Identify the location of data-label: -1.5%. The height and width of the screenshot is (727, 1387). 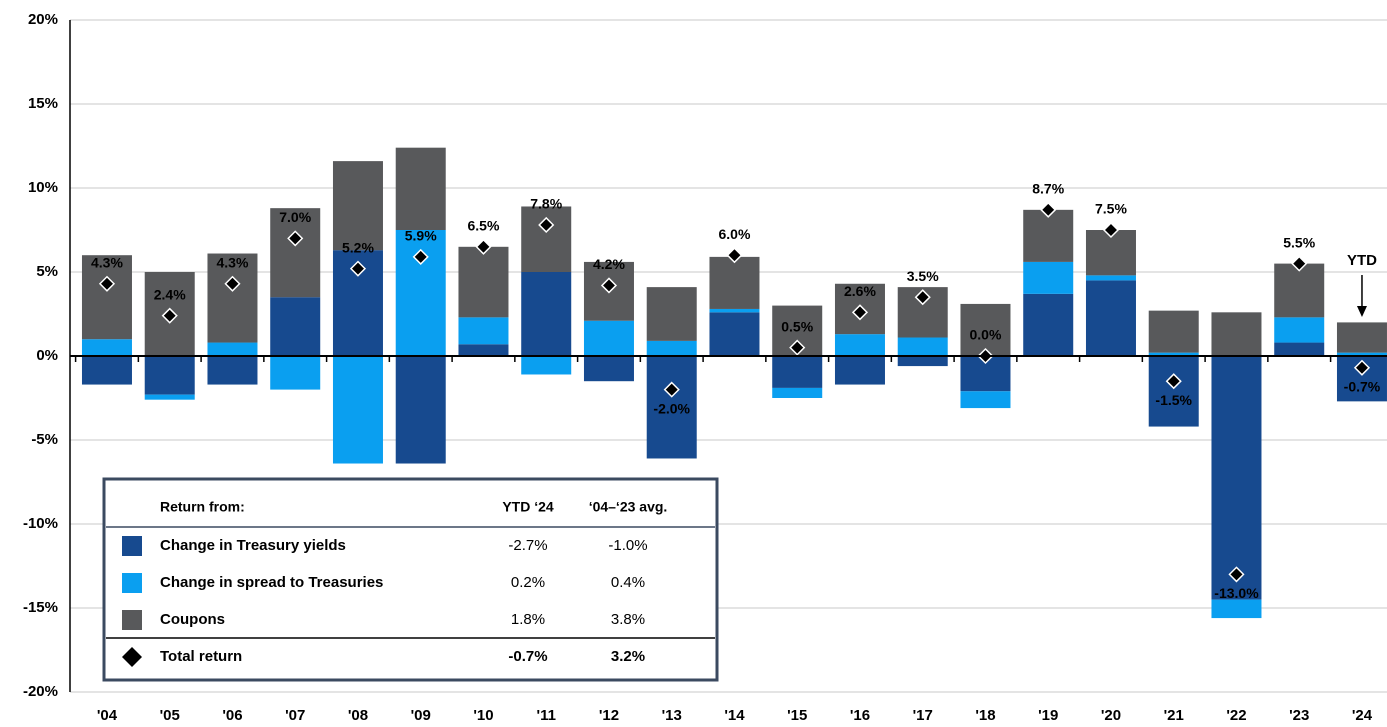
(1173, 400).